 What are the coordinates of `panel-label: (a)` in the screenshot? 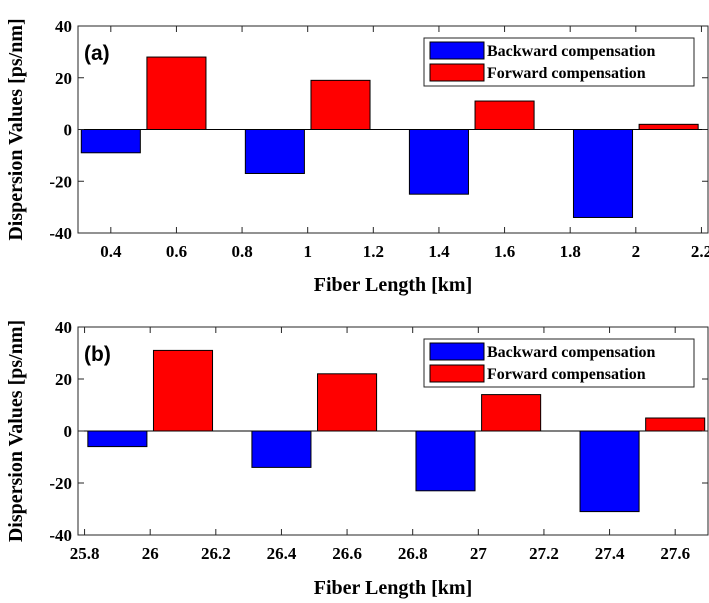 It's located at (97, 53).